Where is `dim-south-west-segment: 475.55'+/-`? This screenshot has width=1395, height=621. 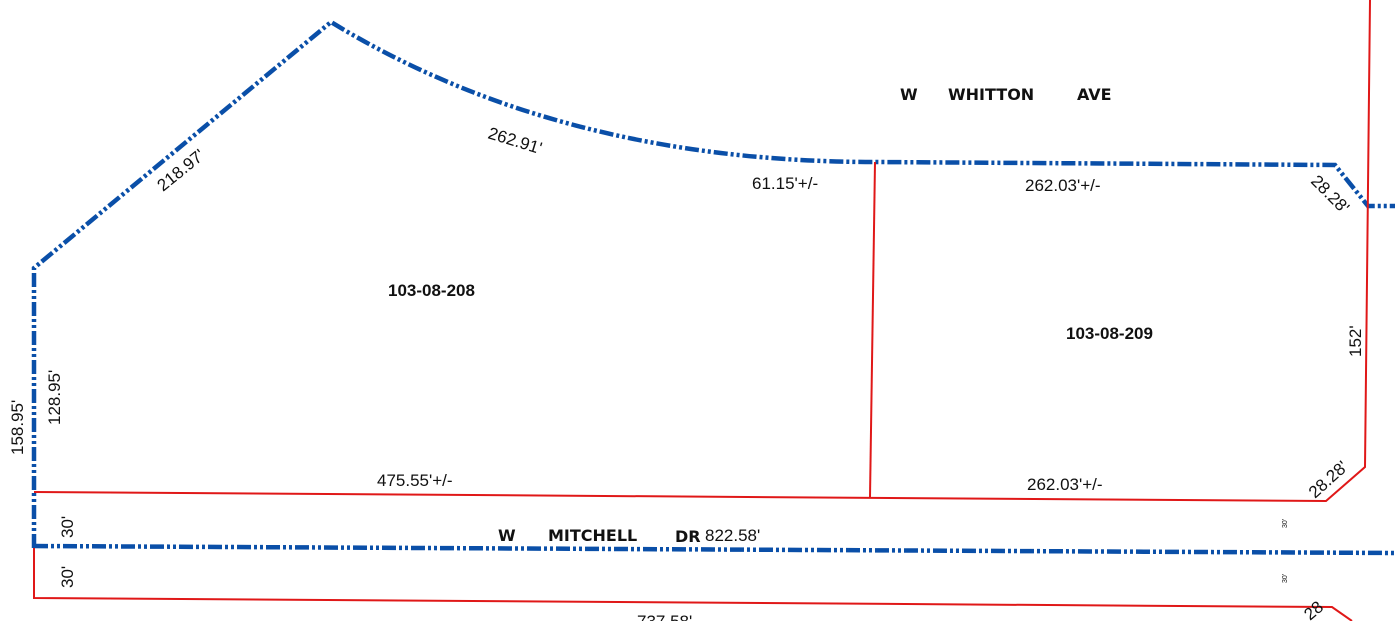
dim-south-west-segment: 475.55'+/- is located at coordinates (415, 480).